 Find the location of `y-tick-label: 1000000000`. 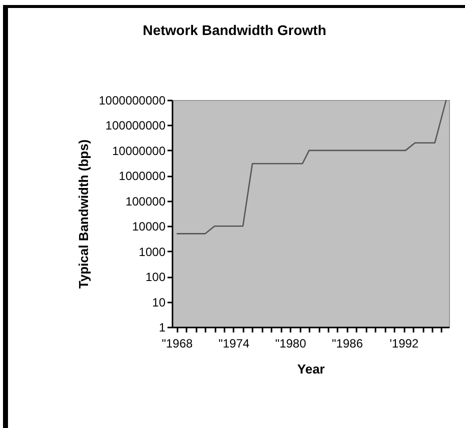

y-tick-label: 1000000000 is located at coordinates (132, 101).